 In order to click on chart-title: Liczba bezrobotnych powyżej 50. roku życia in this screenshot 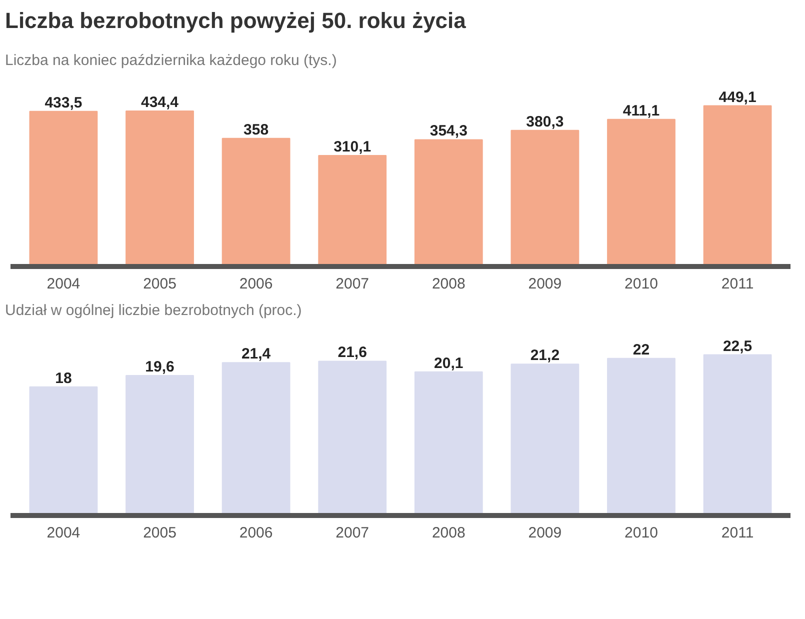, I will do `click(235, 21)`.